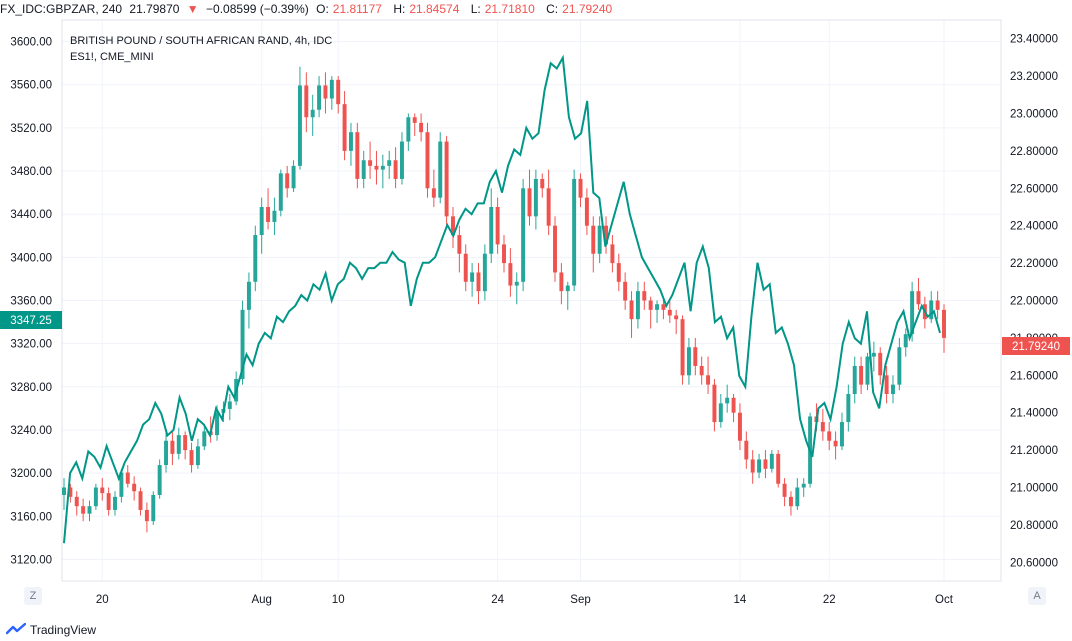  What do you see at coordinates (1034, 526) in the screenshot?
I see `right-tick-label: 20.80000` at bounding box center [1034, 526].